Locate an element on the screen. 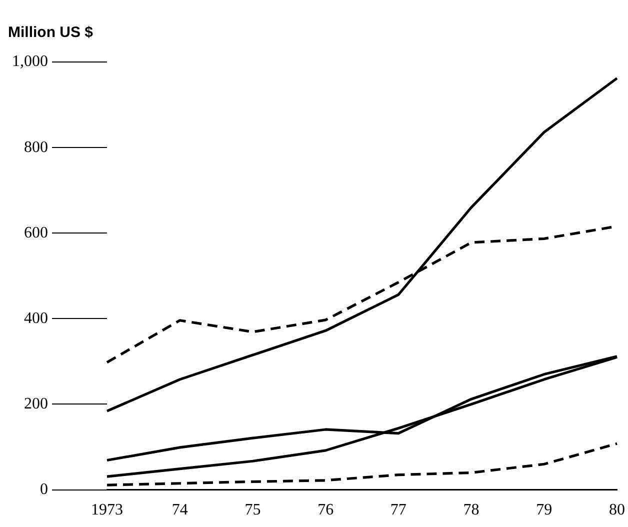 This screenshot has width=628, height=527. y-tick-label: 0 is located at coordinates (44, 489).